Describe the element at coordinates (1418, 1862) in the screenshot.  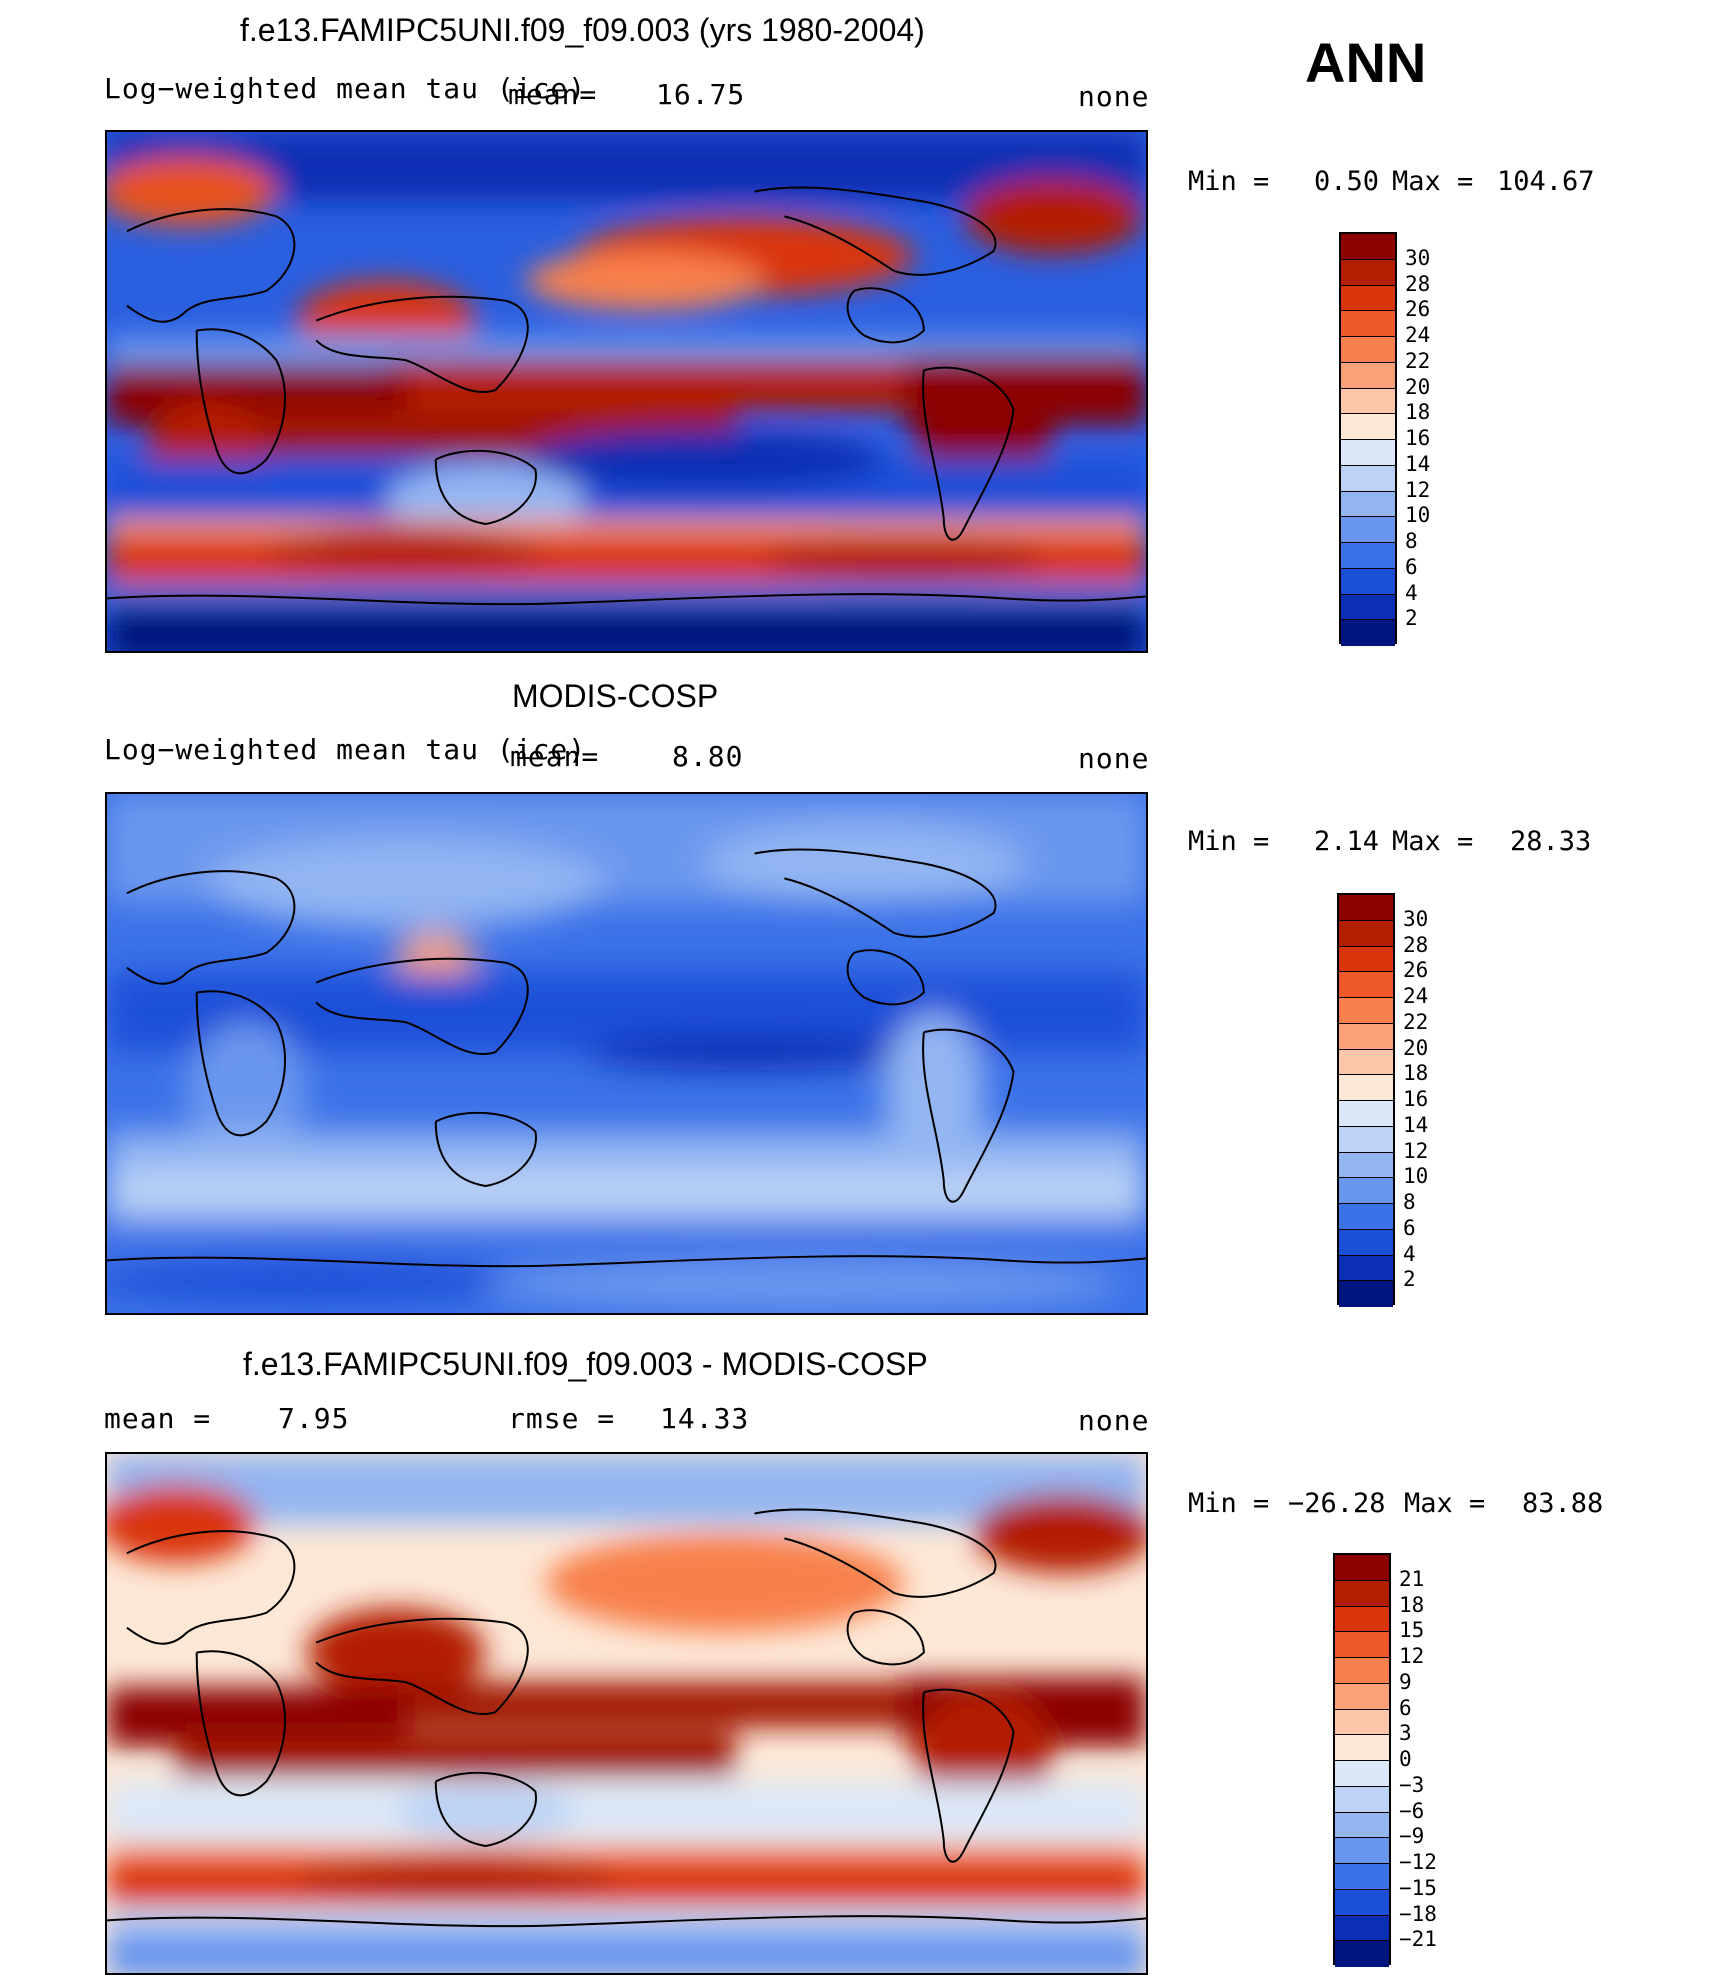
I see `colorbar-tick-label: −12` at that location.